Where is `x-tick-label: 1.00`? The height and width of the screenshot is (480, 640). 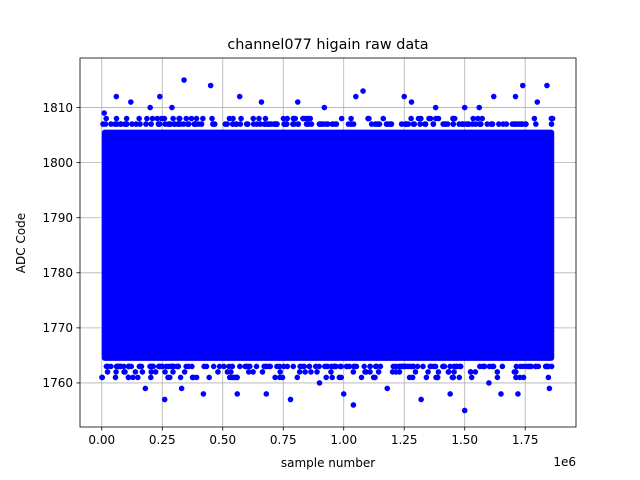
x-tick-label: 1.00 is located at coordinates (343, 440).